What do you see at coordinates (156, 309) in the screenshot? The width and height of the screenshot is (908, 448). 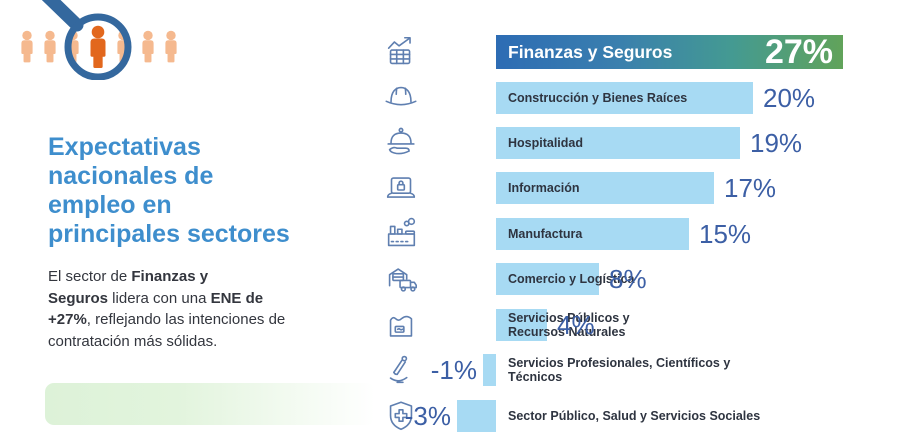 I see `paragraph-bold-text: ENE de +27%` at bounding box center [156, 309].